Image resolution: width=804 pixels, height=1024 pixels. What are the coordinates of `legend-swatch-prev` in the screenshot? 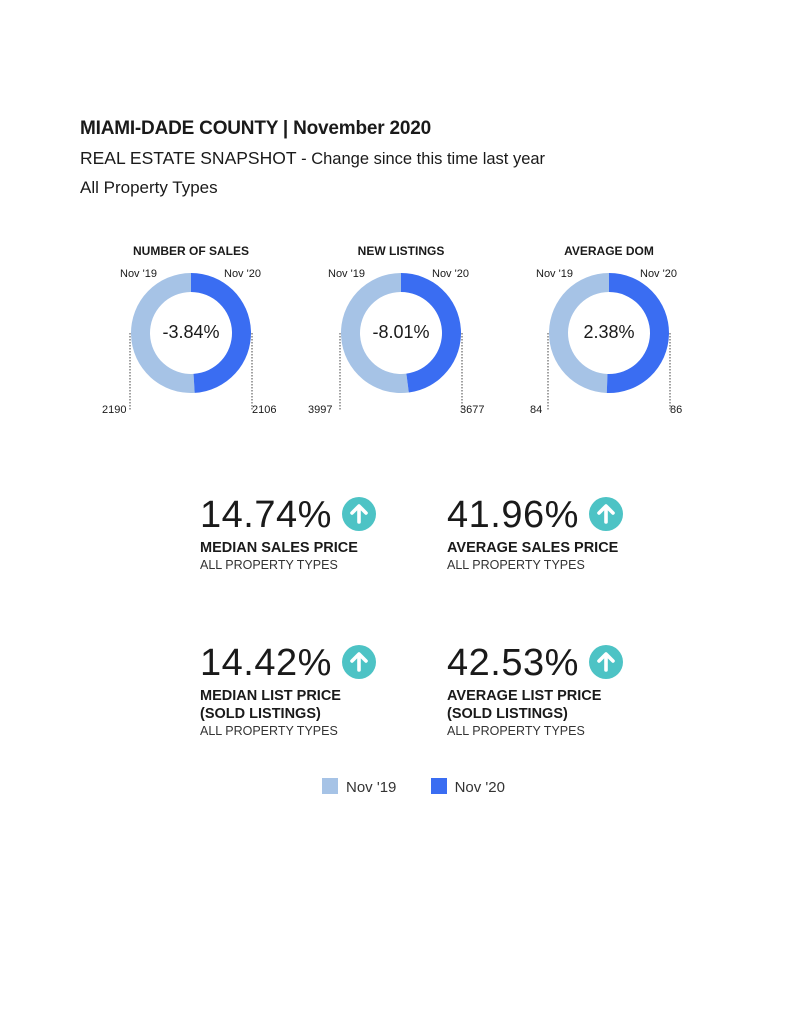 It's located at (330, 786).